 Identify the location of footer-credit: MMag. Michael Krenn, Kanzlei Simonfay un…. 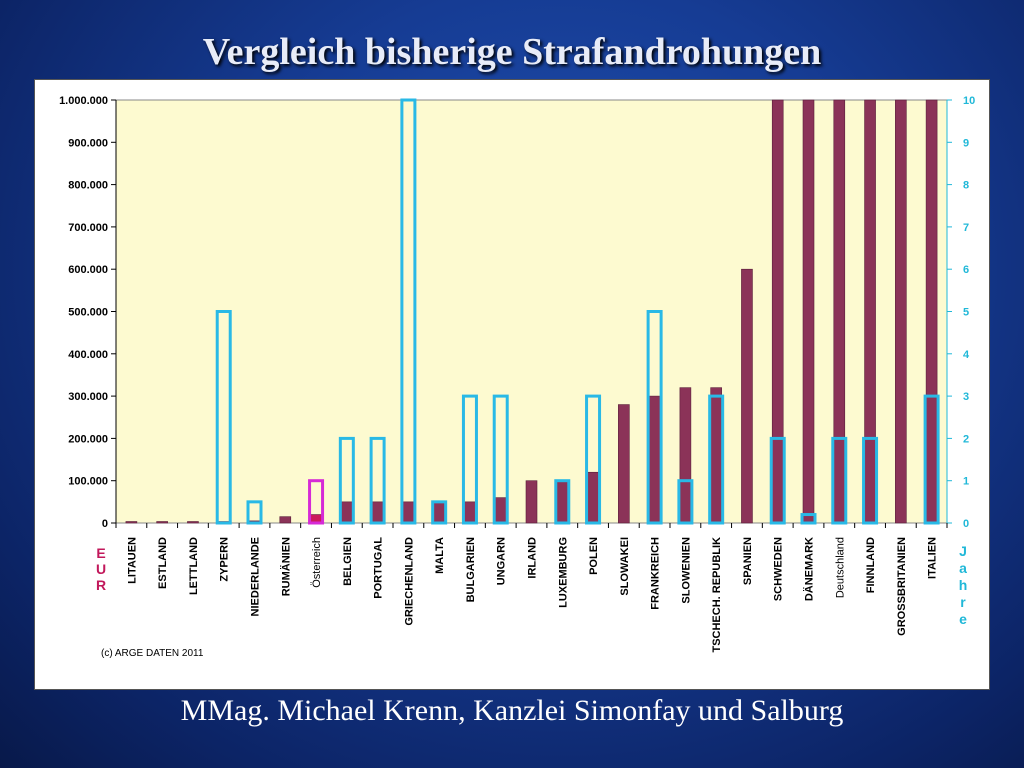
(512, 710).